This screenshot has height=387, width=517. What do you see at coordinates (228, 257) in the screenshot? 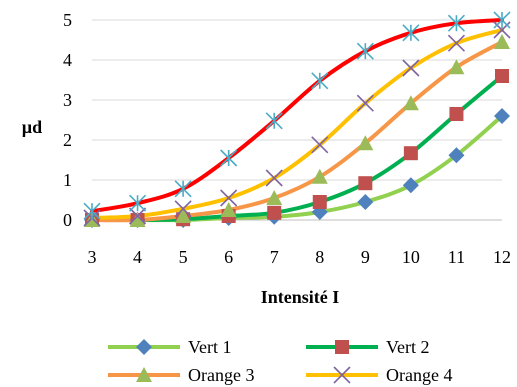
I see `x-tick-label: 6` at bounding box center [228, 257].